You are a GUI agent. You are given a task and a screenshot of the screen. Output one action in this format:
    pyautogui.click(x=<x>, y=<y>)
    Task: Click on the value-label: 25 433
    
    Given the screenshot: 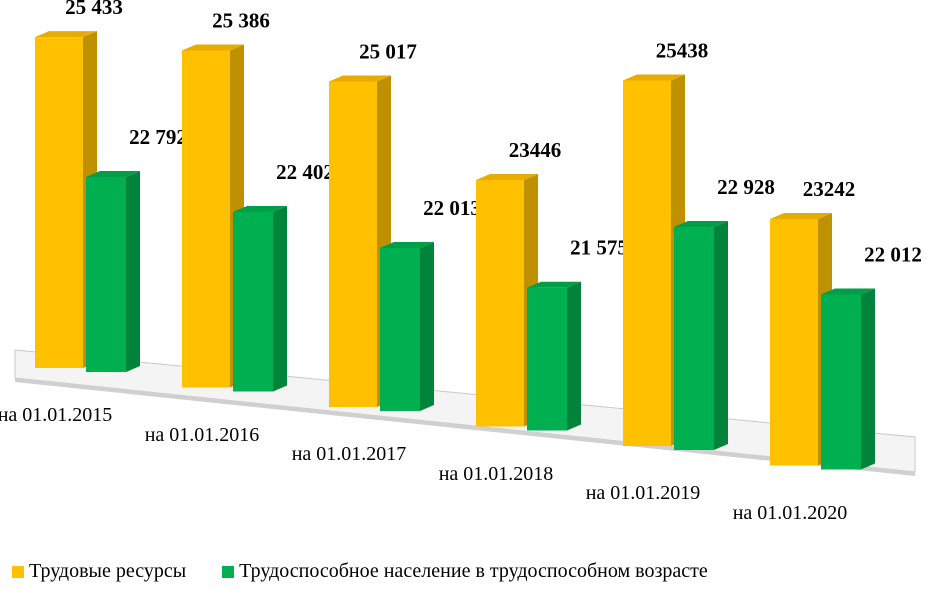 What is the action you would take?
    pyautogui.click(x=94, y=9)
    